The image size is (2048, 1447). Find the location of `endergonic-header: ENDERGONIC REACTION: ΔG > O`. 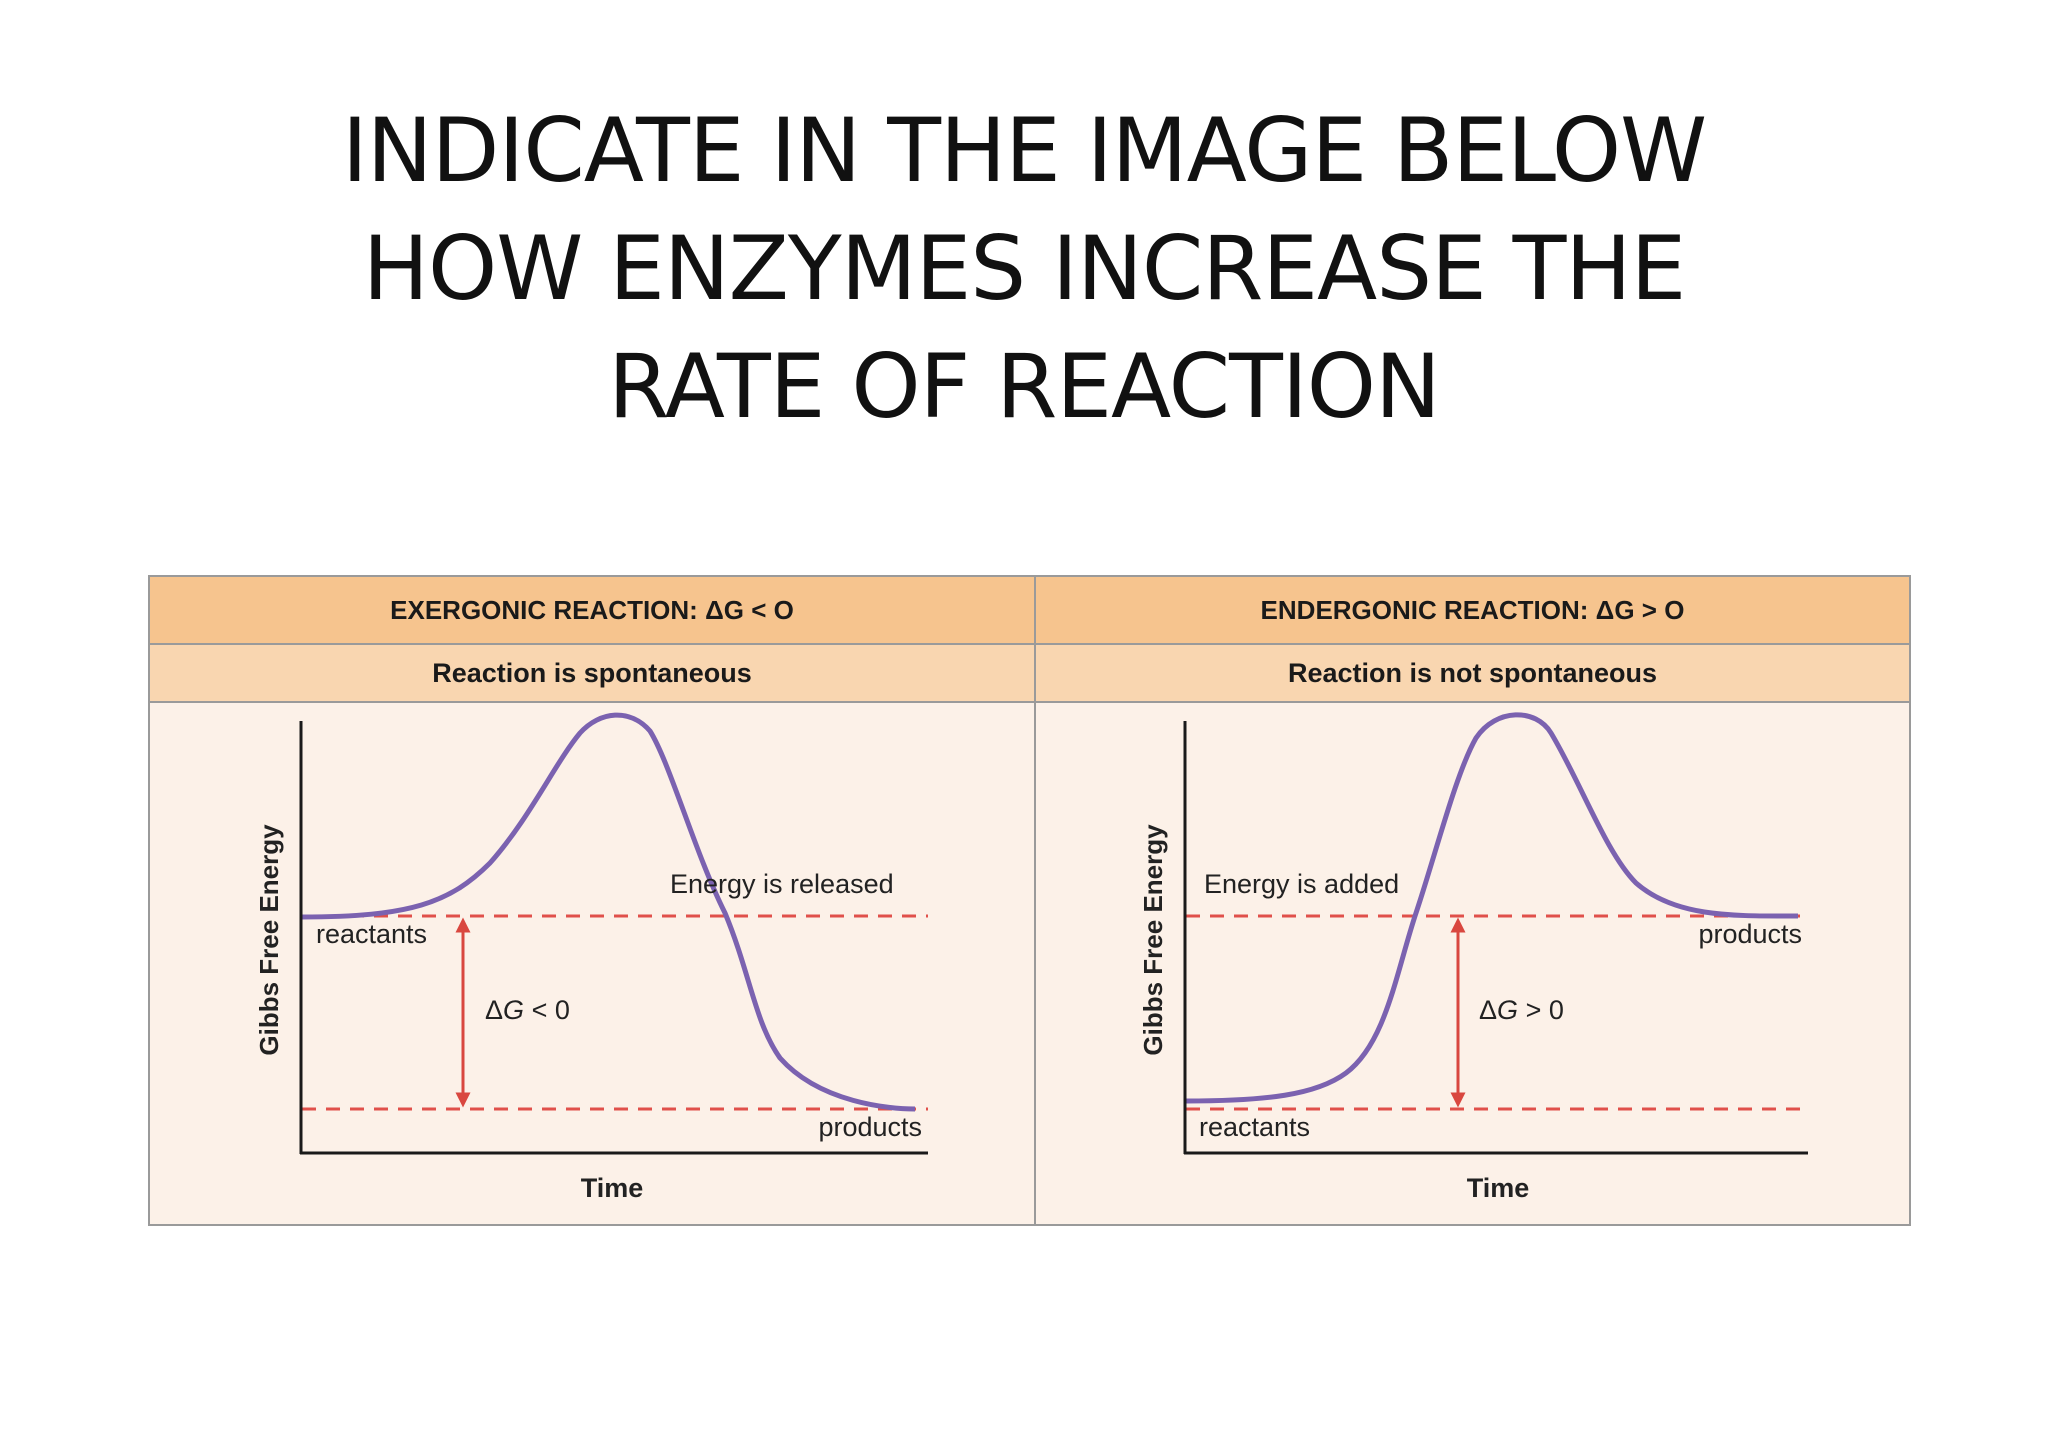

endergonic-header: ENDERGONIC REACTION: ΔG > O is located at coordinates (1472, 611).